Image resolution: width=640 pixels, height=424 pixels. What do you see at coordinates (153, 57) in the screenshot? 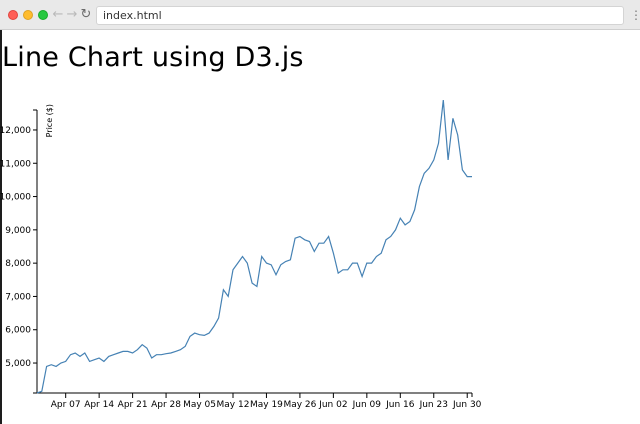
I see `page-title: Line Chart using D3.js` at bounding box center [153, 57].